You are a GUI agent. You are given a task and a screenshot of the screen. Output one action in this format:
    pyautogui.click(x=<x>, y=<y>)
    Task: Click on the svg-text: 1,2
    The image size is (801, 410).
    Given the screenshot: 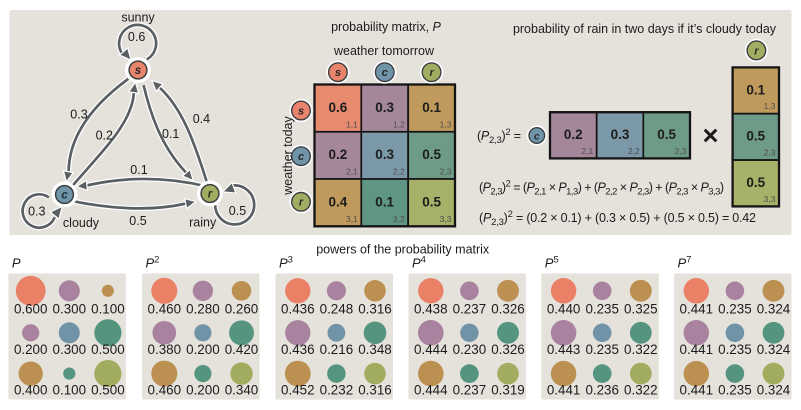 What is the action you would take?
    pyautogui.click(x=399, y=124)
    